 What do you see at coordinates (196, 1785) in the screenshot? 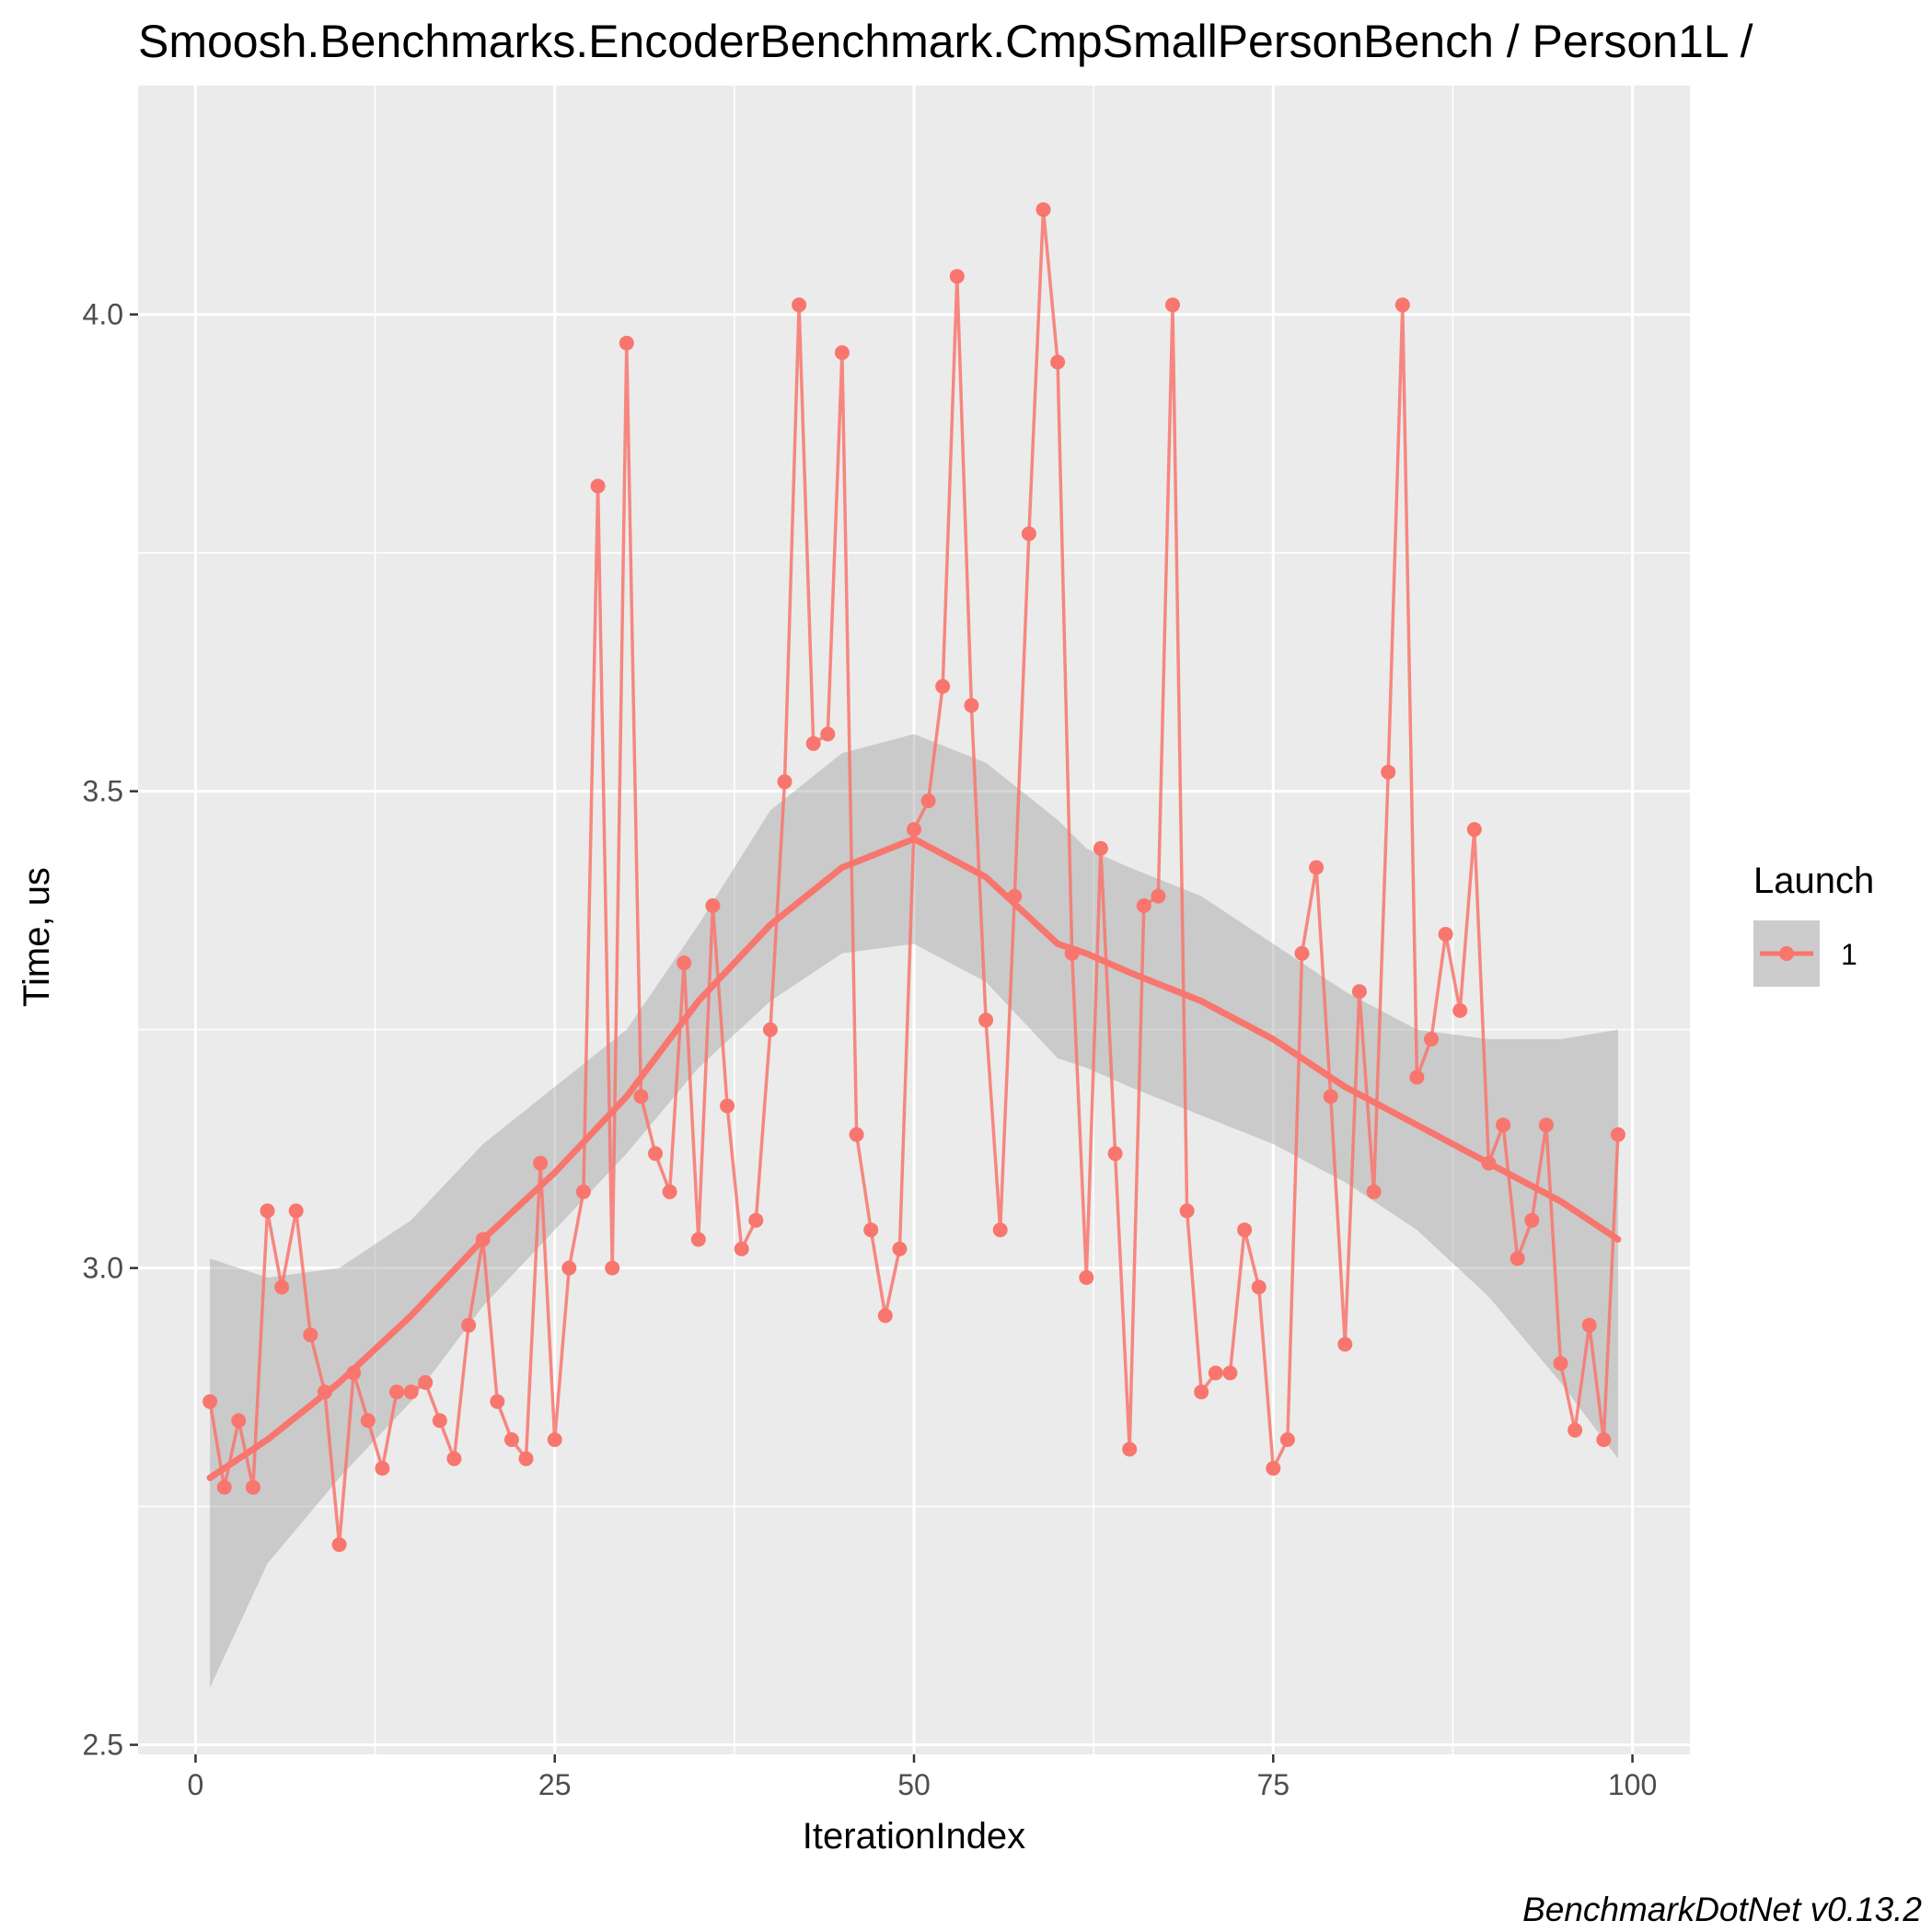
I see `x-tick-label: 0` at bounding box center [196, 1785].